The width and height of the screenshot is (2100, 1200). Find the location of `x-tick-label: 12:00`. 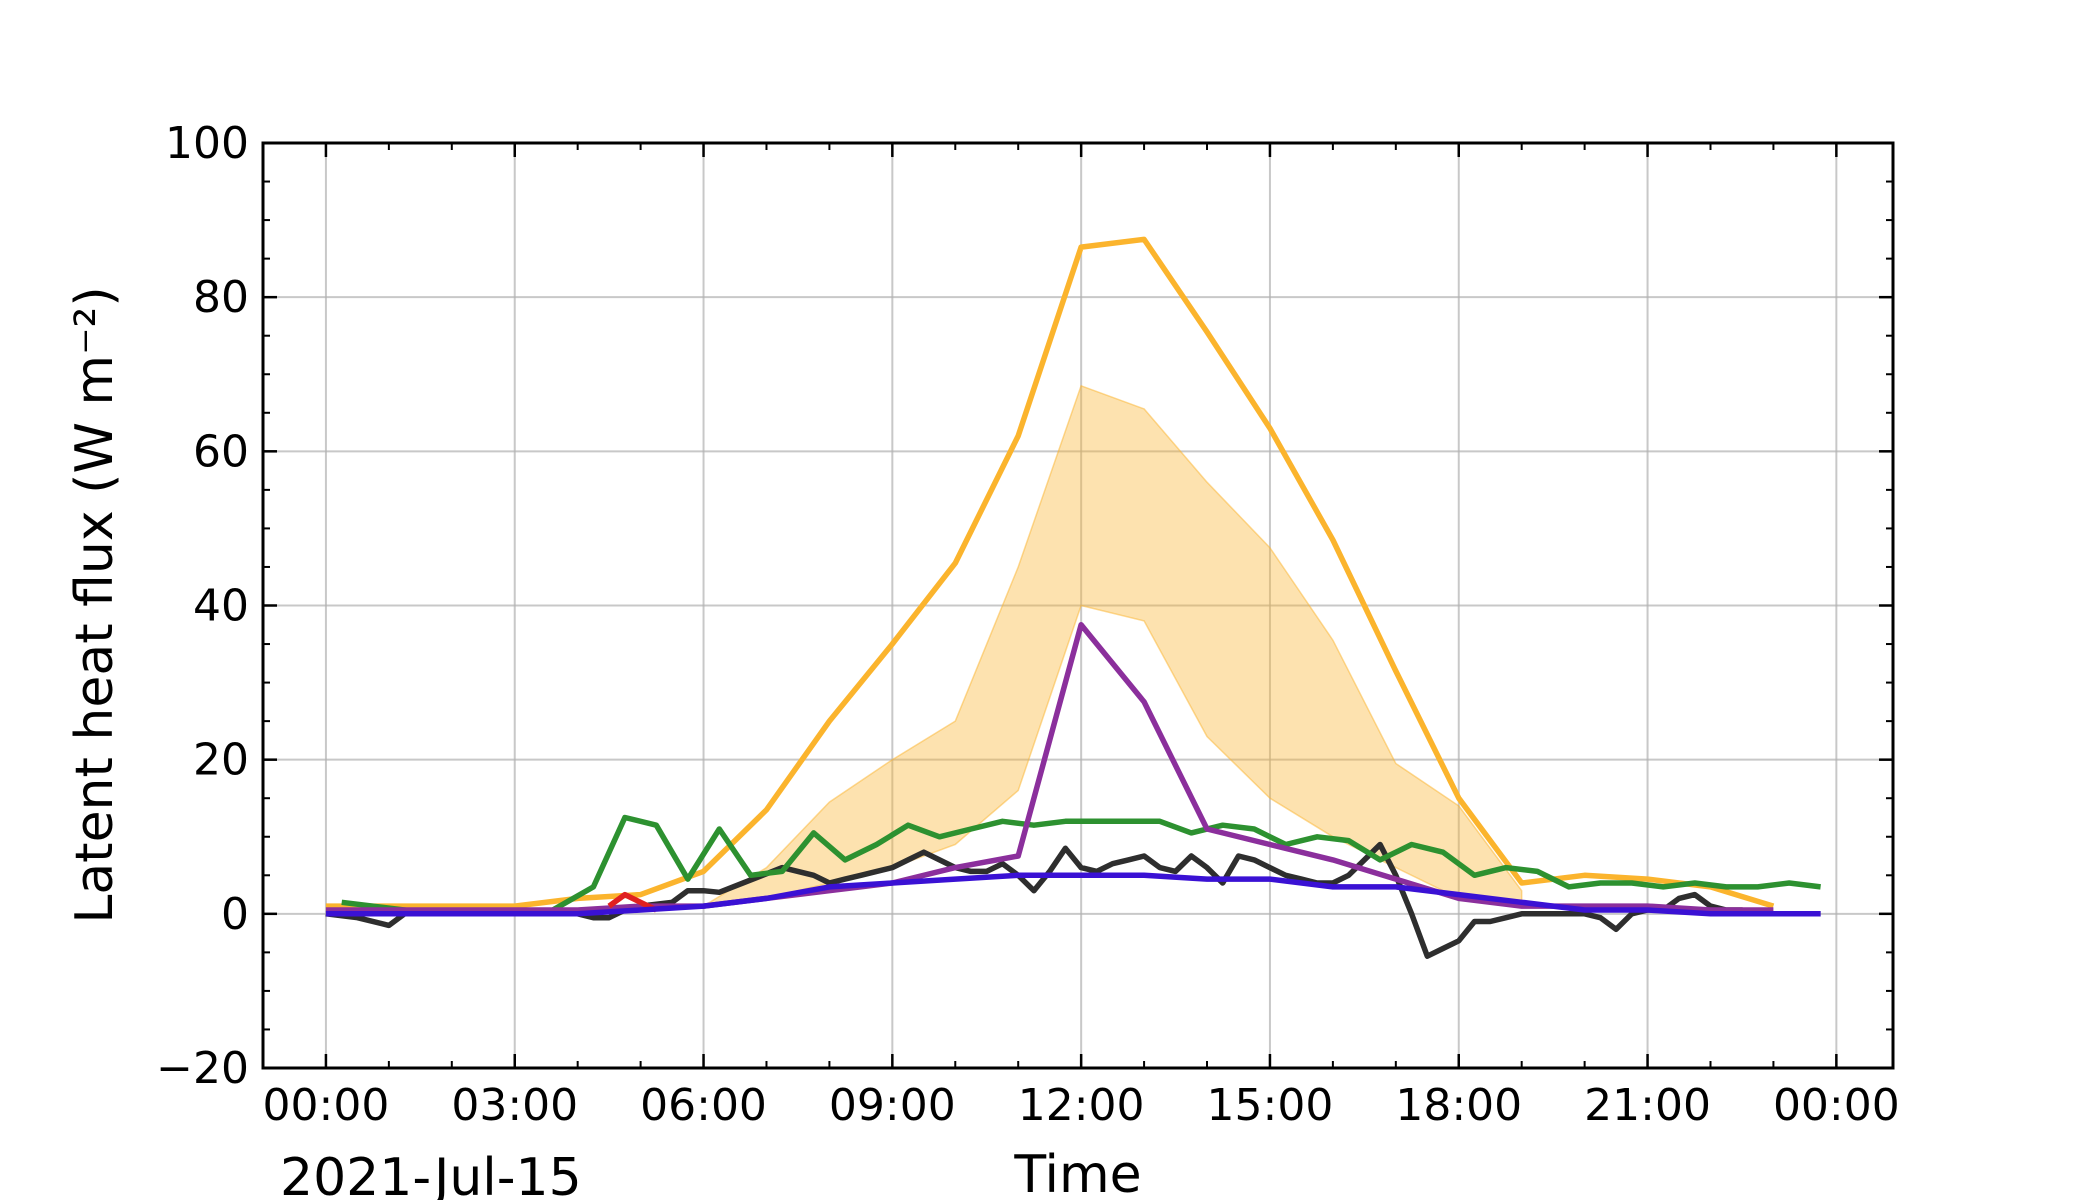

x-tick-label: 12:00 is located at coordinates (1081, 1105).